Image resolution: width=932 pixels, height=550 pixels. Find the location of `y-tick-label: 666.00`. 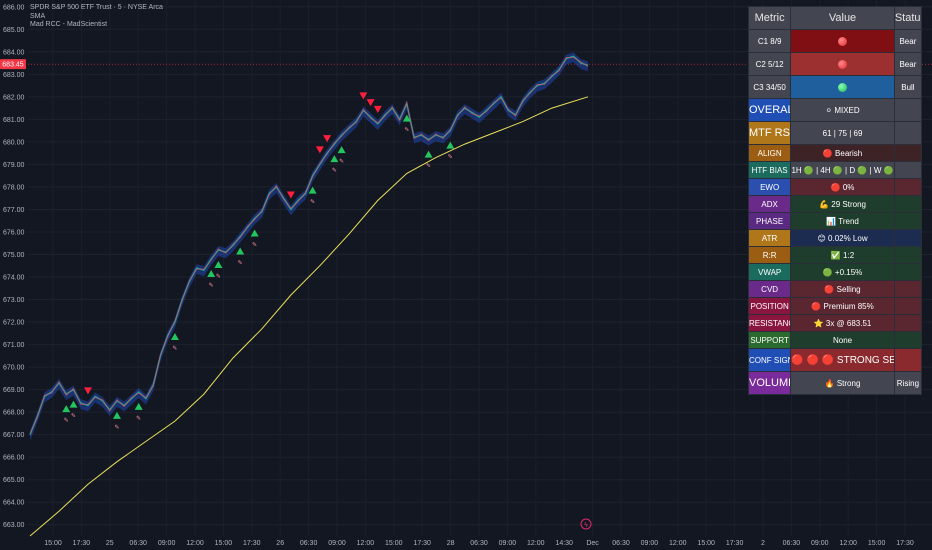

y-tick-label: 666.00 is located at coordinates (14, 458).